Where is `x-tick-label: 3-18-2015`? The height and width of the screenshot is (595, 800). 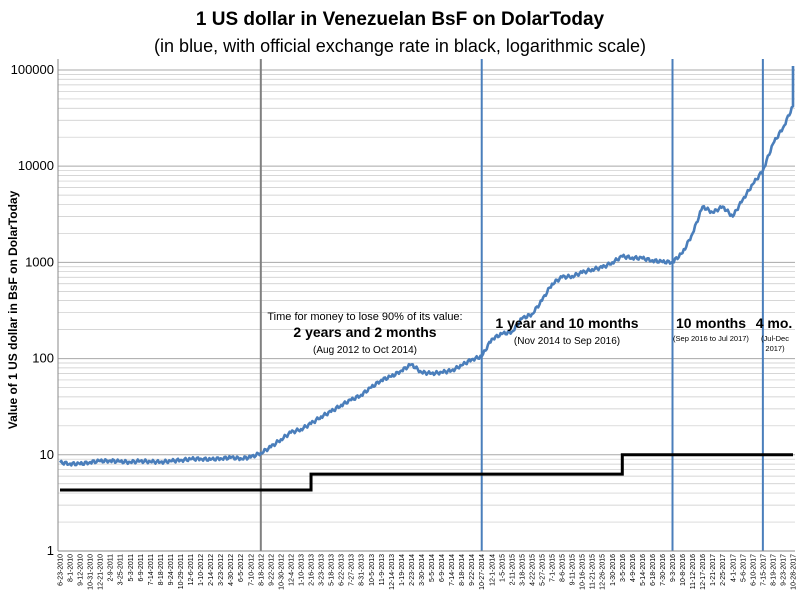
x-tick-label: 3-18-2015 is located at coordinates (522, 570).